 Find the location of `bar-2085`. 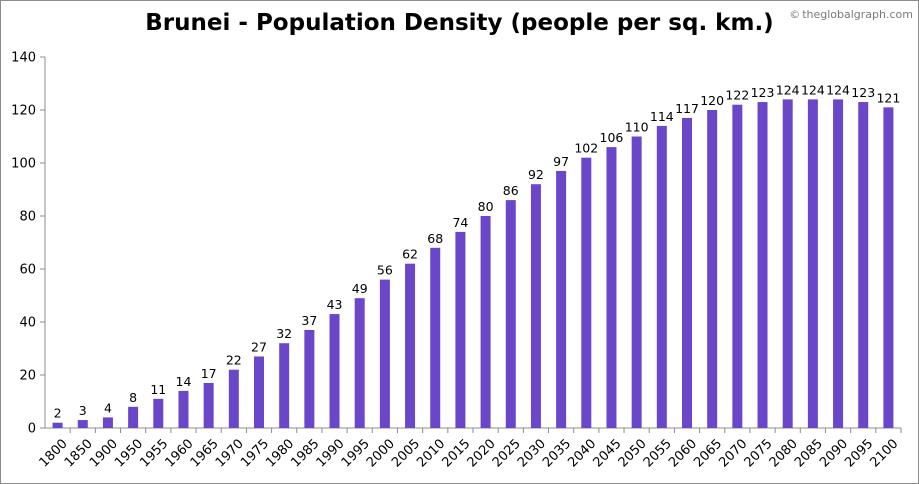

bar-2085 is located at coordinates (812, 264).